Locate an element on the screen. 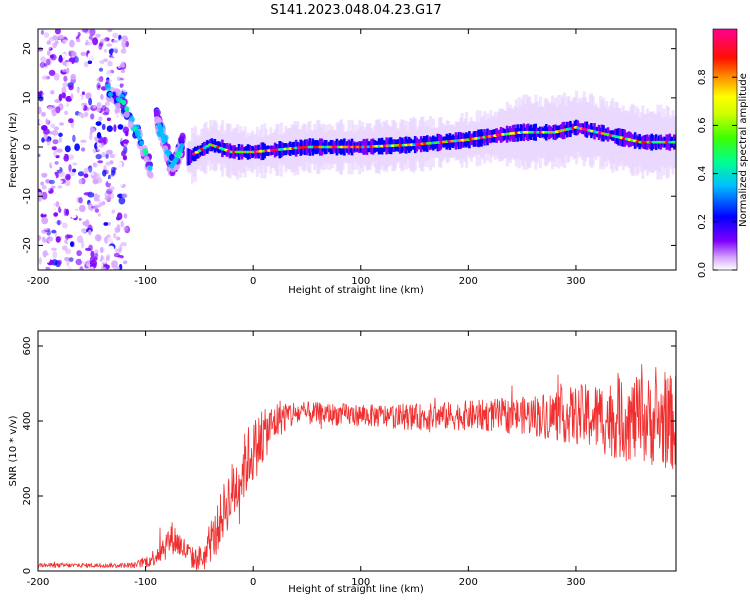  colorbar-tick-label: 0.4 is located at coordinates (702, 174).